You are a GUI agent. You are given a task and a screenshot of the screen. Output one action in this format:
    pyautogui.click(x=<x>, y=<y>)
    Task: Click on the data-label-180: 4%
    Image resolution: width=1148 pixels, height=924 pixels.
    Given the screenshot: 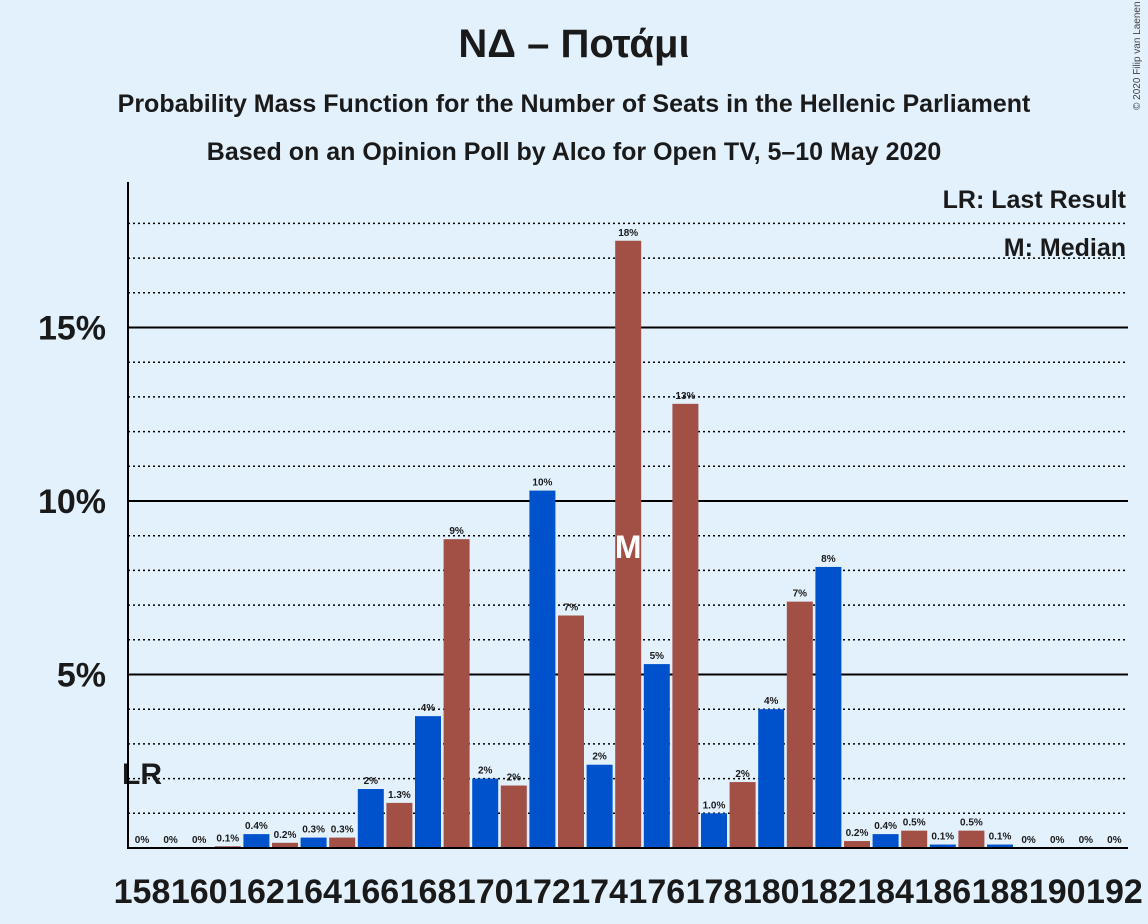 What is the action you would take?
    pyautogui.click(x=771, y=701)
    